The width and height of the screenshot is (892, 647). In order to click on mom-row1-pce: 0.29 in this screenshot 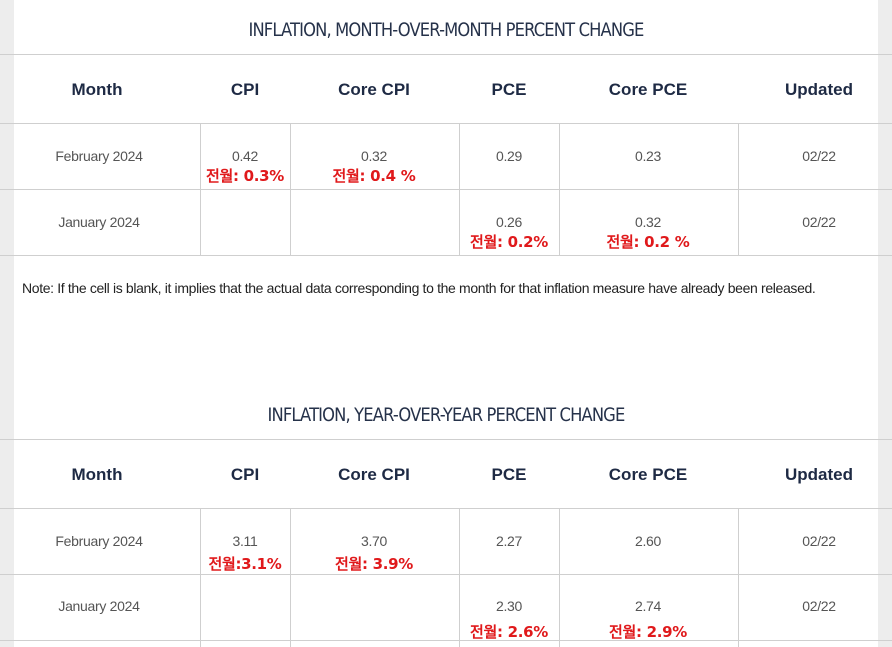, I will do `click(509, 156)`.